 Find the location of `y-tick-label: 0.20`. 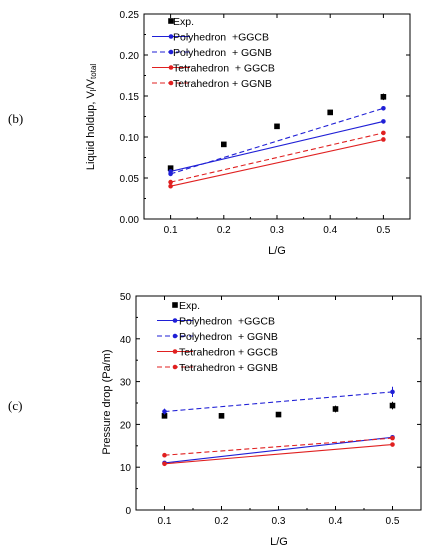

y-tick-label: 0.20 is located at coordinates (130, 56).